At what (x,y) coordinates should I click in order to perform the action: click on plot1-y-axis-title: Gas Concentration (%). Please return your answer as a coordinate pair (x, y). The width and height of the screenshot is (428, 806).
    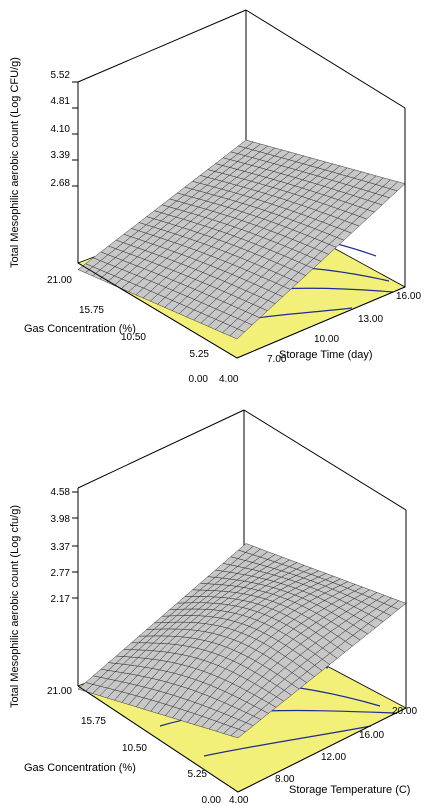
    Looking at the image, I should click on (80, 329).